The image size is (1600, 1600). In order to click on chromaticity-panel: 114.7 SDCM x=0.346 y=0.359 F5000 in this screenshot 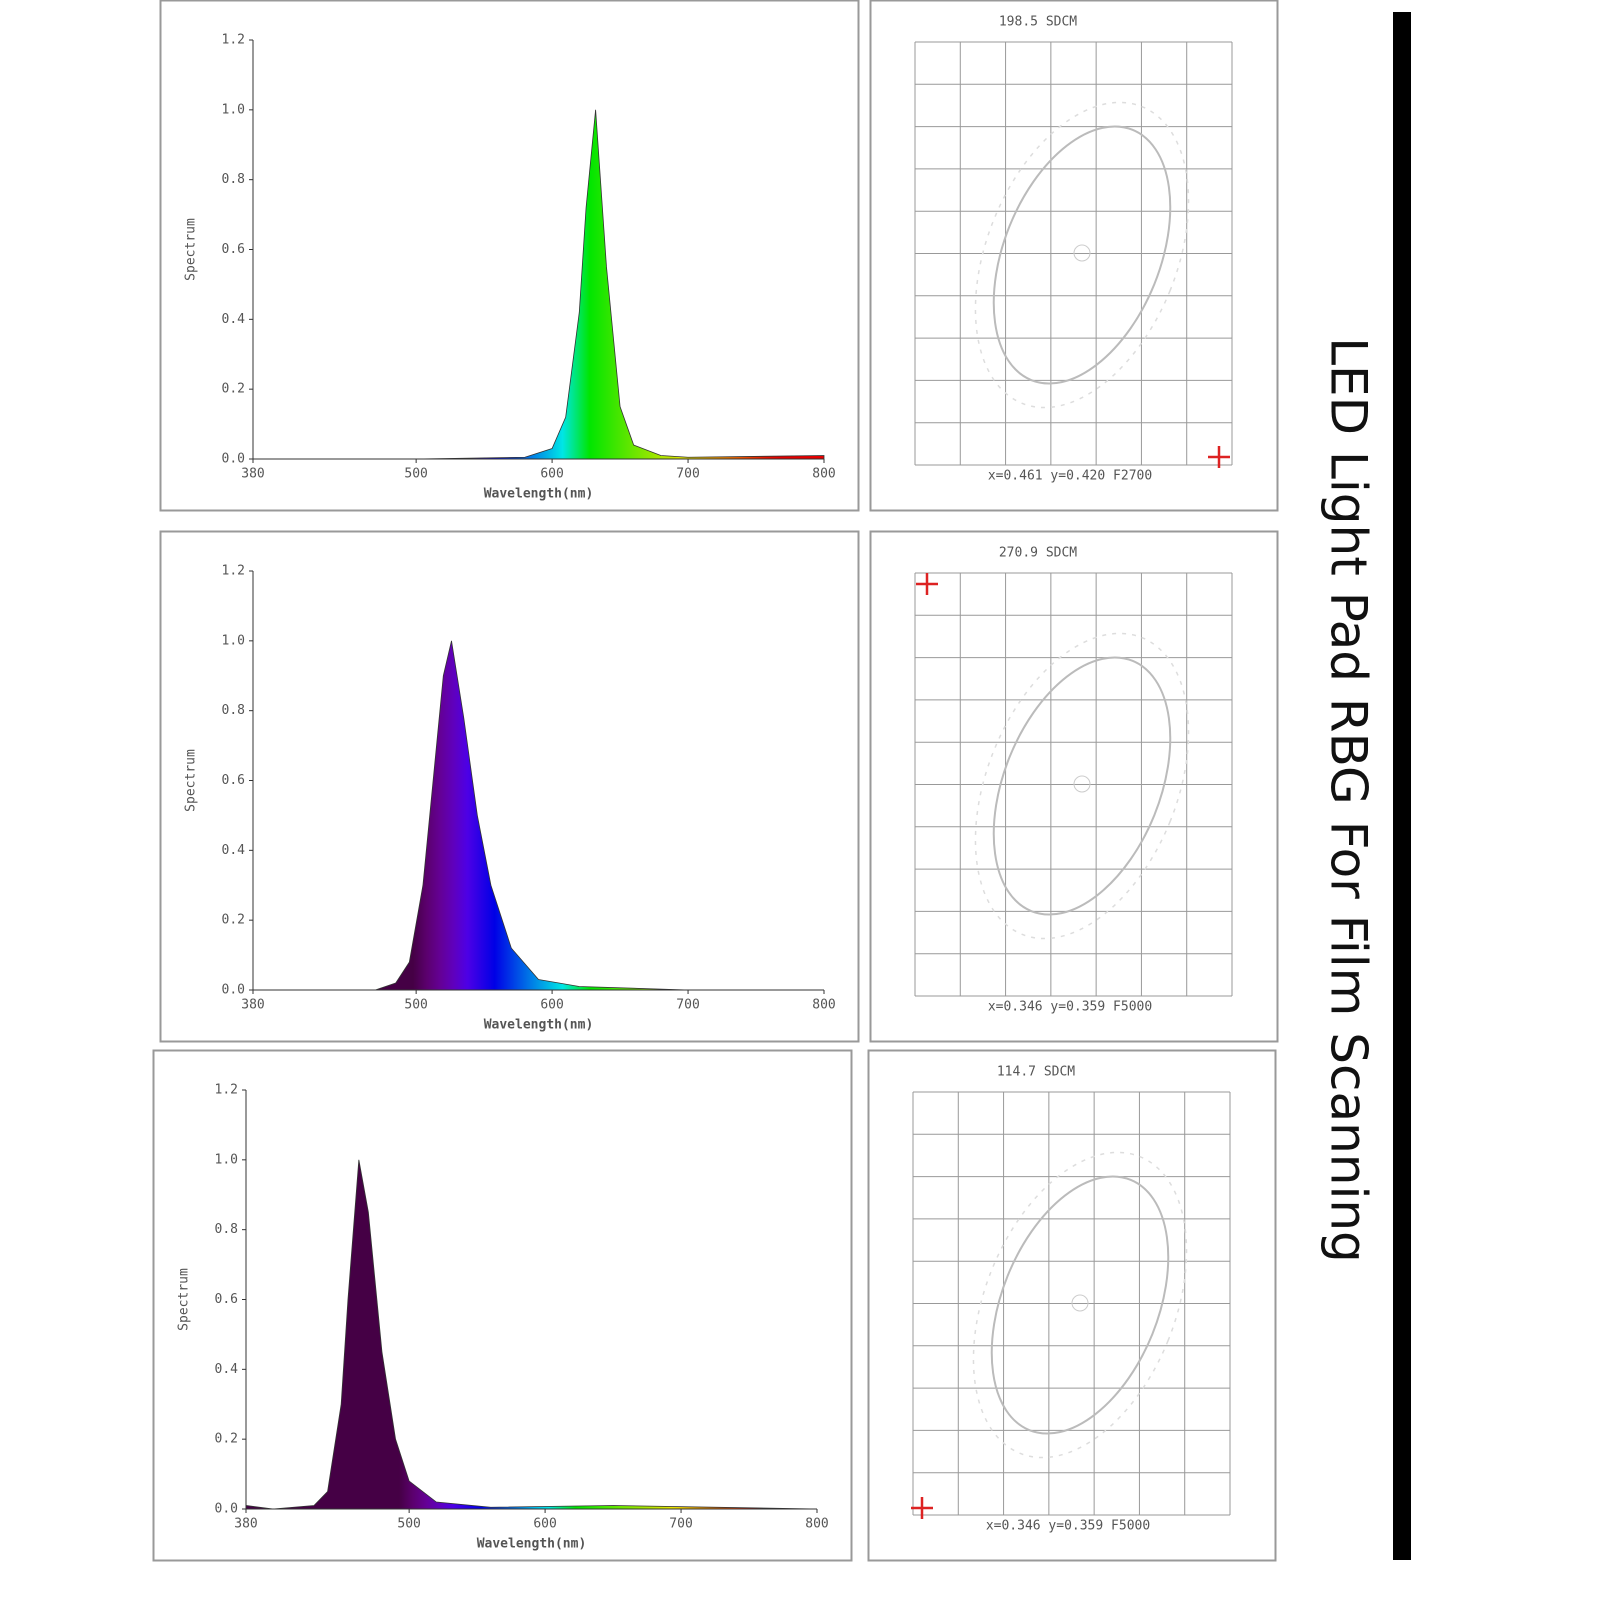, I will do `click(1072, 1305)`.